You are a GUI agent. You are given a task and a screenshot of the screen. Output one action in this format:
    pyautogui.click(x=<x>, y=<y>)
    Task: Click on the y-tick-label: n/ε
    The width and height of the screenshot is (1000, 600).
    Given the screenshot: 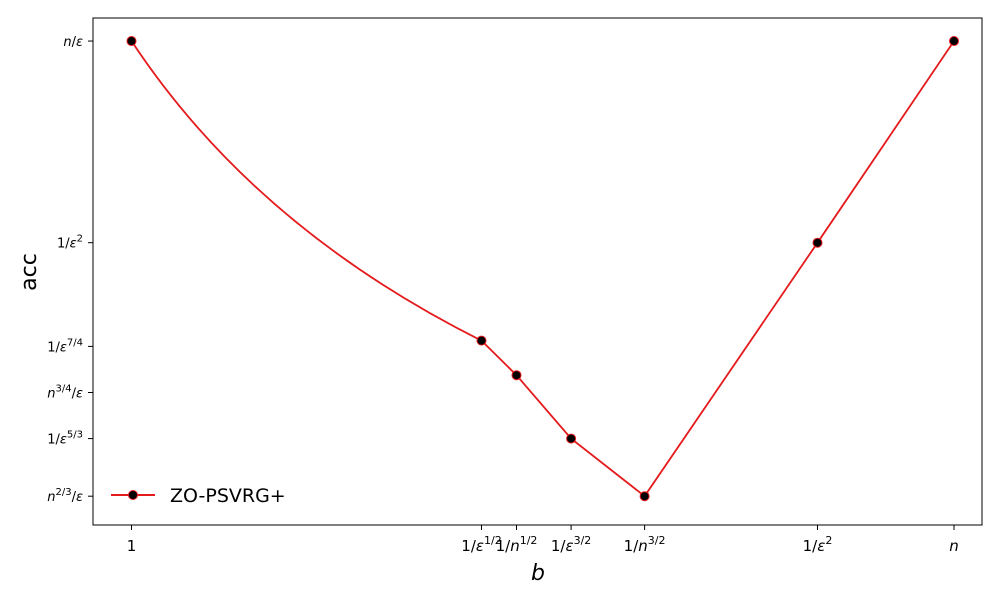 What is the action you would take?
    pyautogui.click(x=73, y=42)
    